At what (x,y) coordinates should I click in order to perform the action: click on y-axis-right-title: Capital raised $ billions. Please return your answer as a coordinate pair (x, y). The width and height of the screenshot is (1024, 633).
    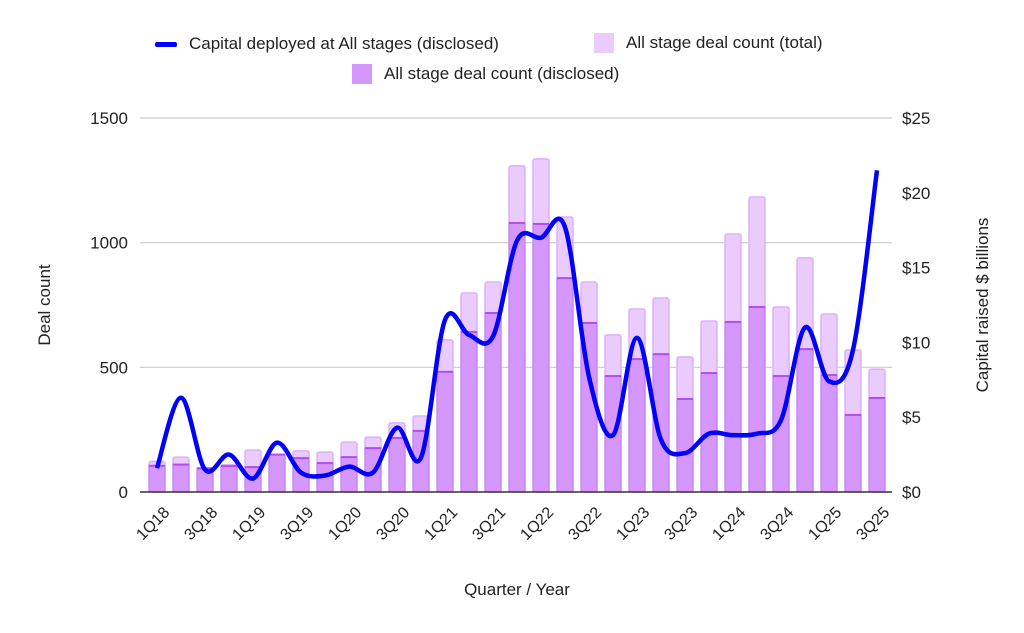
    Looking at the image, I should click on (982, 305).